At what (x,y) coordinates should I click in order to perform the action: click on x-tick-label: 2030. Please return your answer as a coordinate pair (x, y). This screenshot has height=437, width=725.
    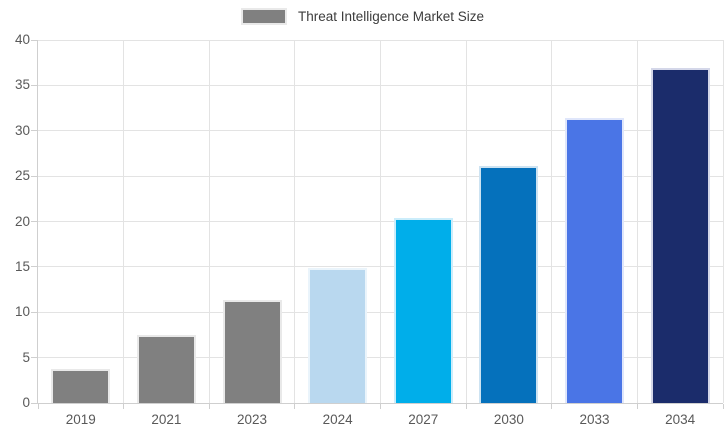
    Looking at the image, I should click on (508, 419).